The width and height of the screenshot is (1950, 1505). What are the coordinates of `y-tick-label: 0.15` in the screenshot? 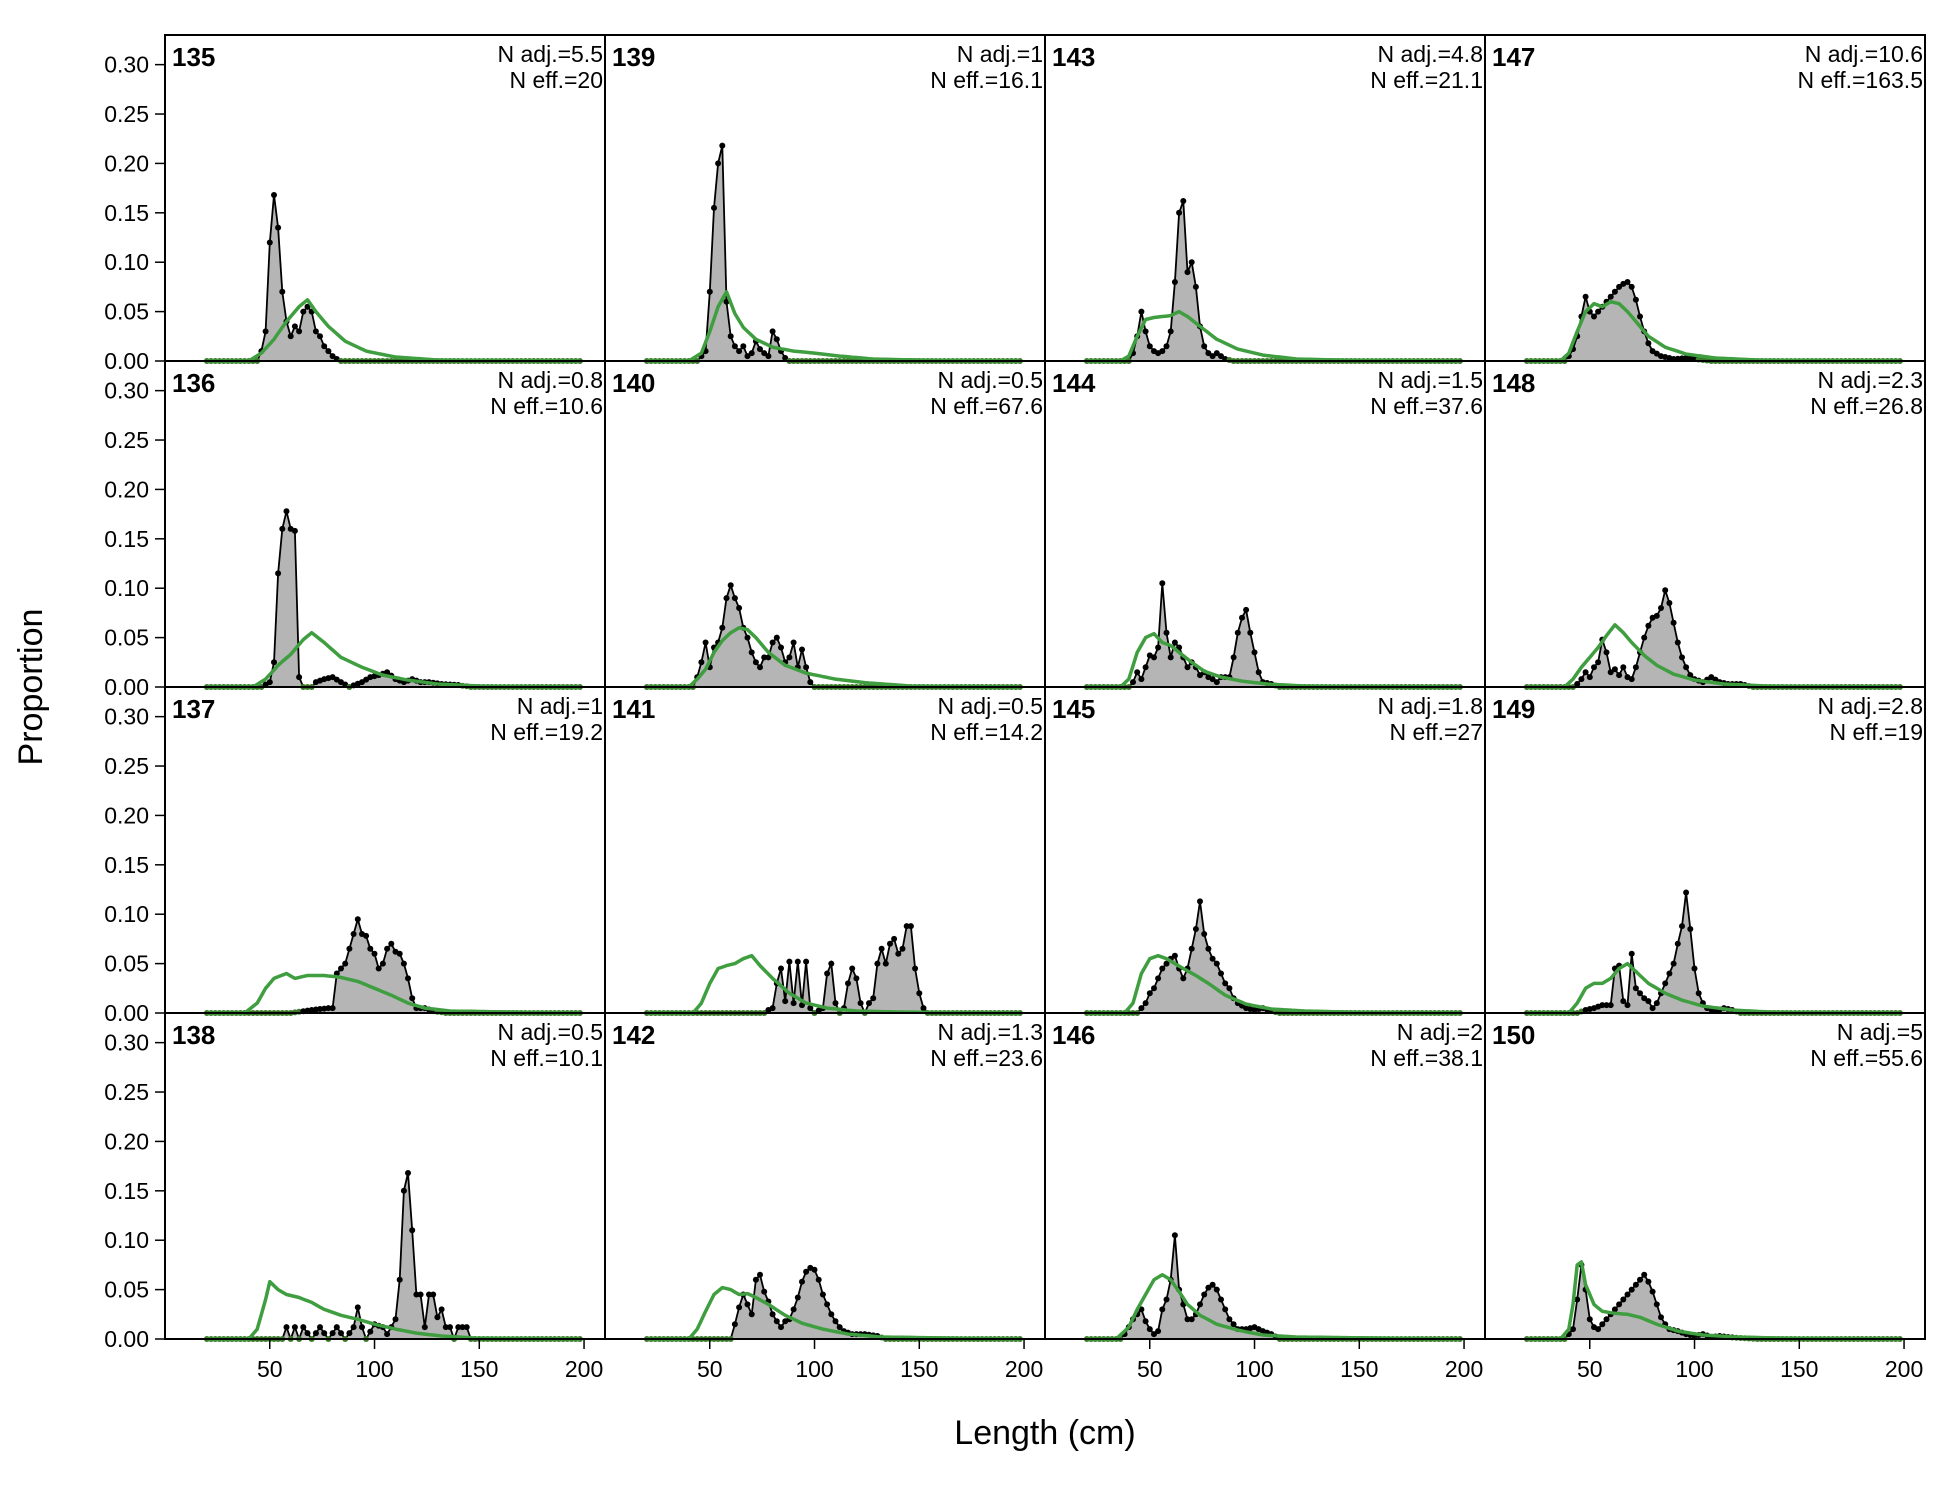 It's located at (126, 213).